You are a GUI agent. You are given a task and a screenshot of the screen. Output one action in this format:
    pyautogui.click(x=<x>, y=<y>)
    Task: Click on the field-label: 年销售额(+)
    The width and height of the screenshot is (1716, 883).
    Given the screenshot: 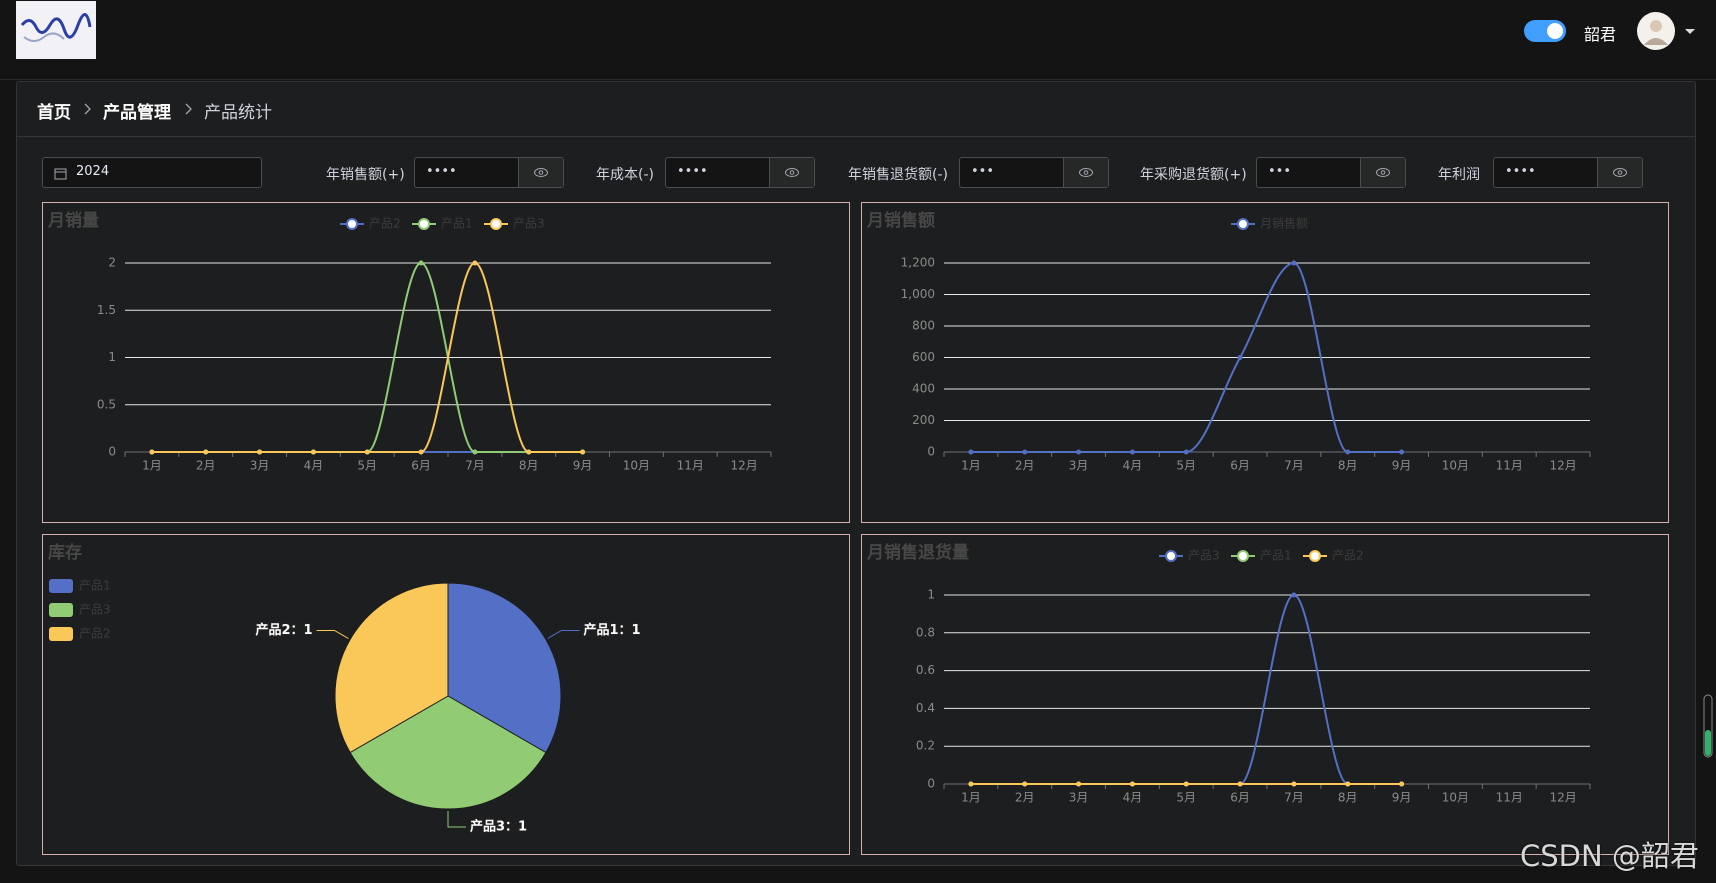 What is the action you would take?
    pyautogui.click(x=365, y=175)
    